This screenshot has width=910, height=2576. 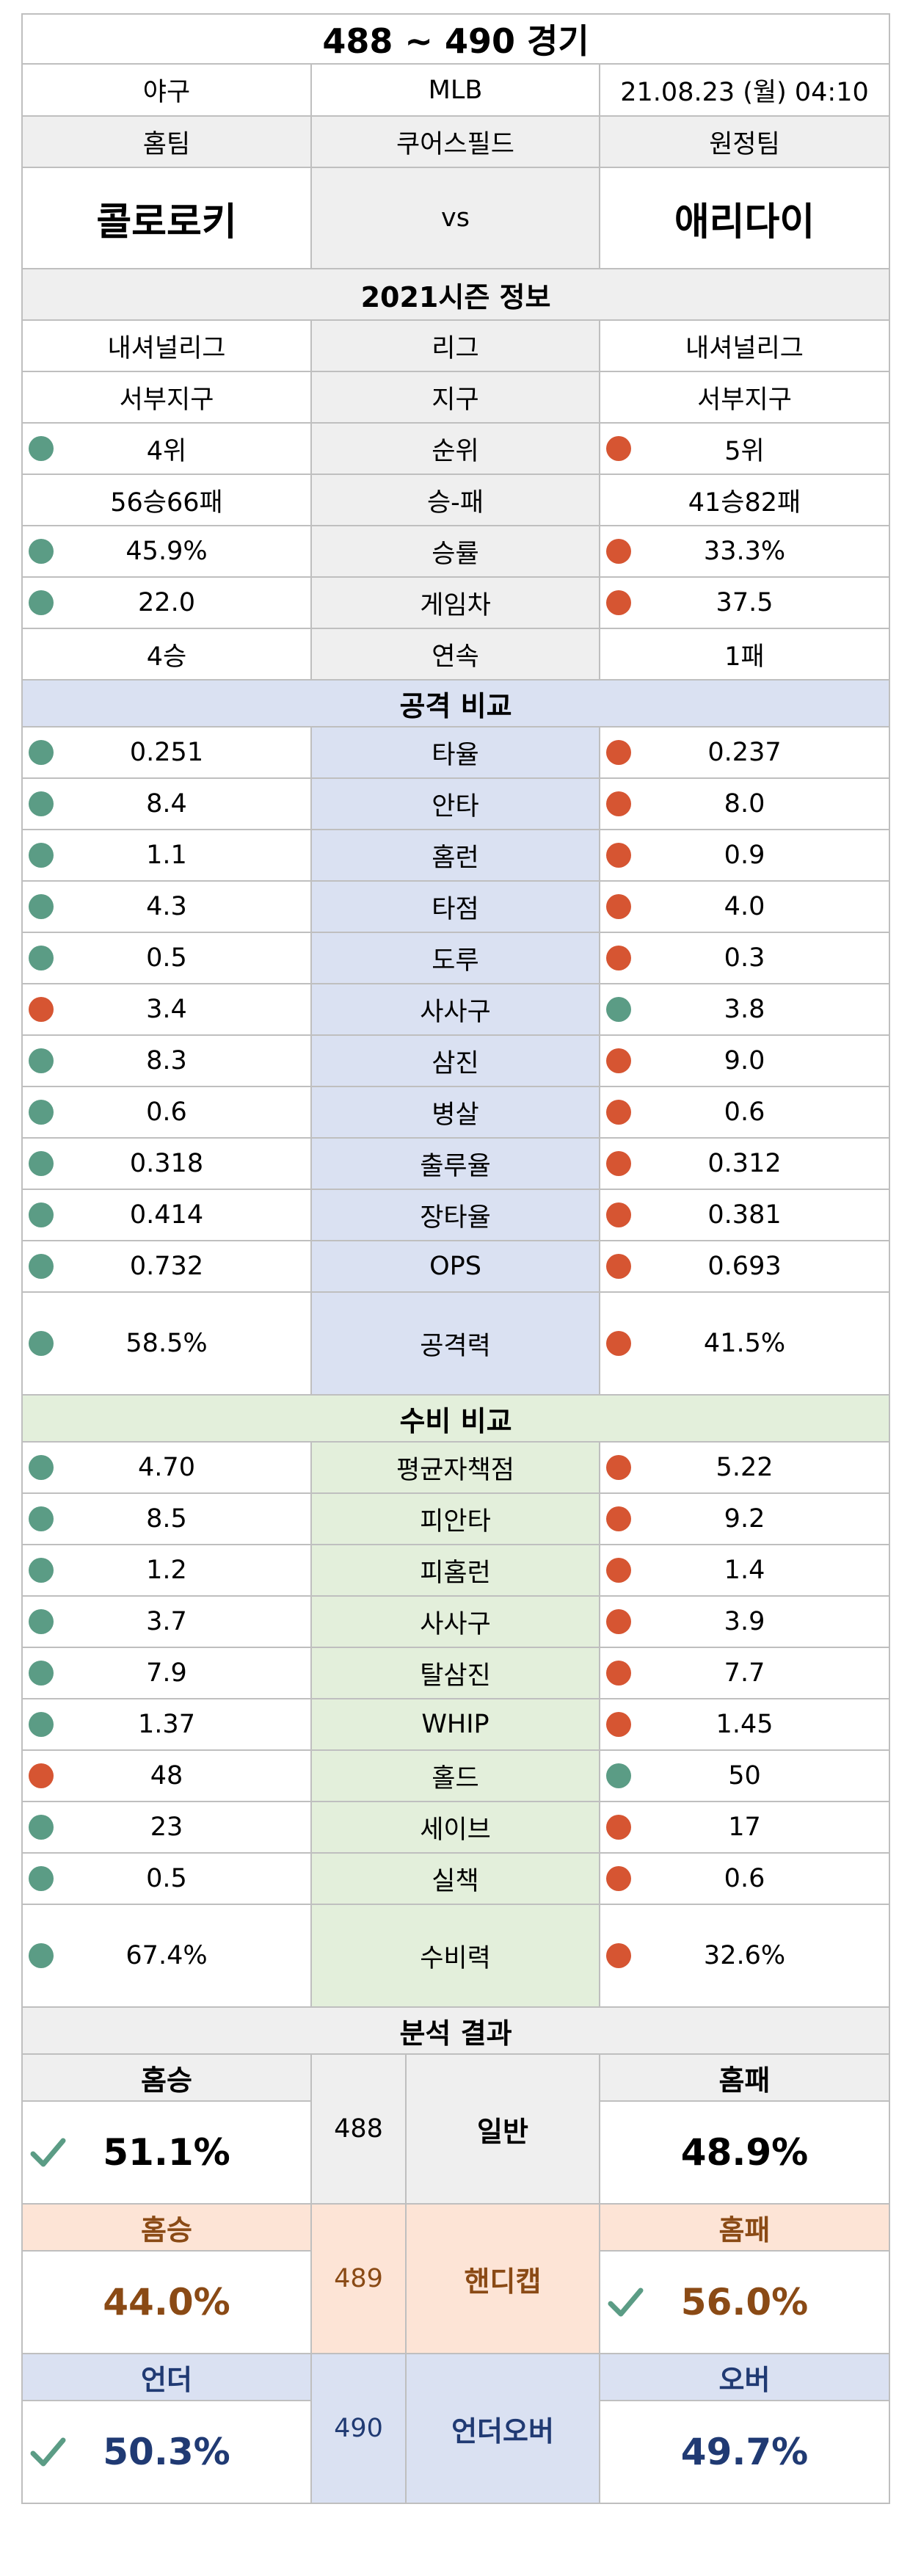 What do you see at coordinates (456, 704) in the screenshot?
I see `section-title: 공격 비교` at bounding box center [456, 704].